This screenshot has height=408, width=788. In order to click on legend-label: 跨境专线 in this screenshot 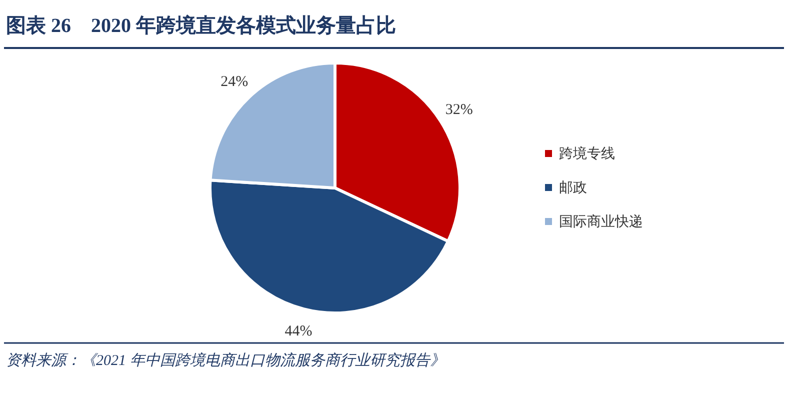, I will do `click(587, 154)`.